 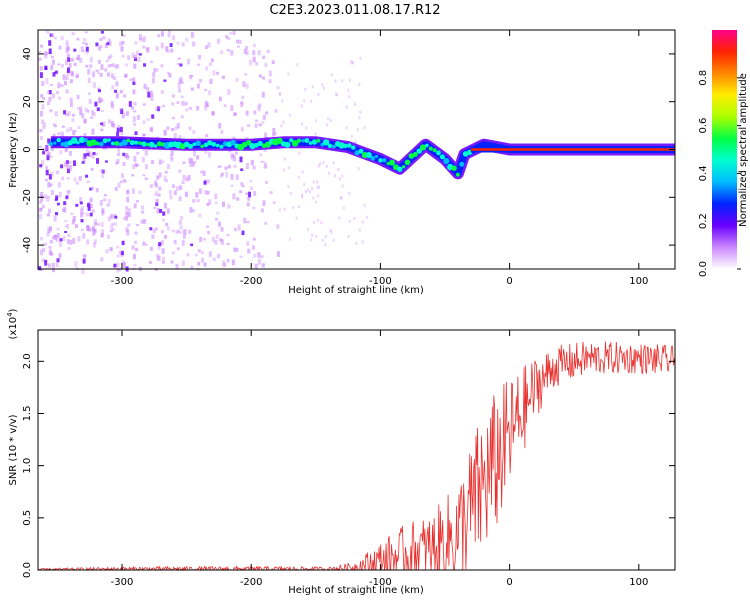 I want to click on colorbar-tick-label: 0.4, so click(x=703, y=173).